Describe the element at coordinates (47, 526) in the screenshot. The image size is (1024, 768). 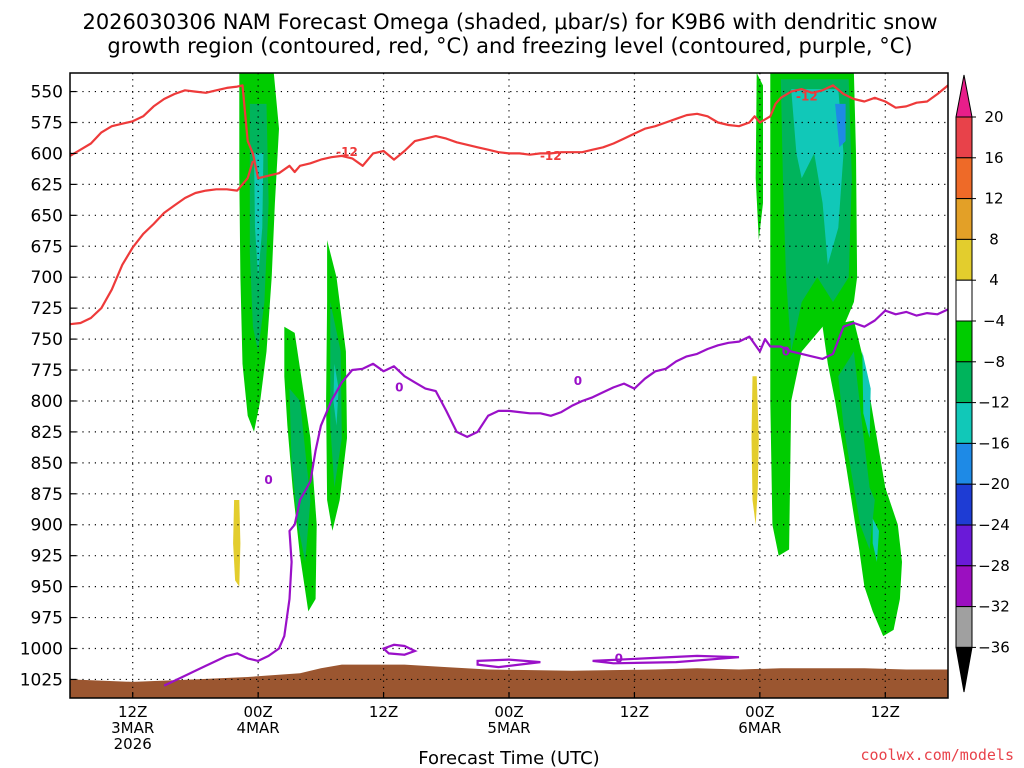
I see `y-tick-label-900: 900` at that location.